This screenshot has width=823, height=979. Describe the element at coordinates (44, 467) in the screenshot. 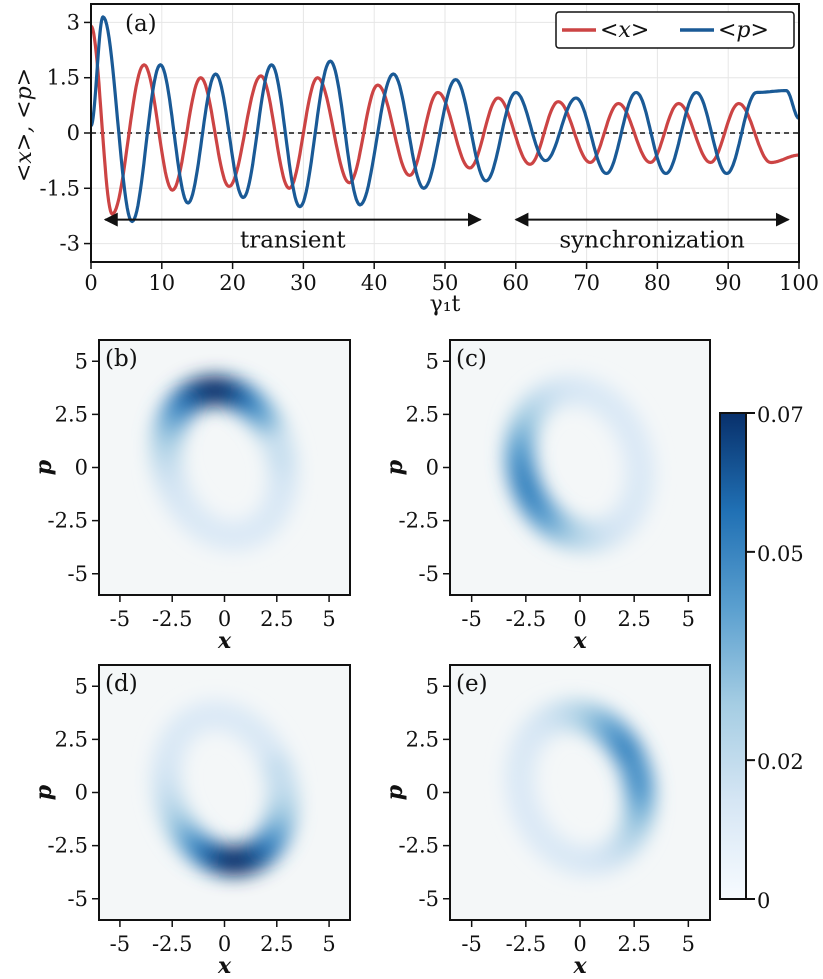

I see `panel-b-y-axis-label: p` at that location.